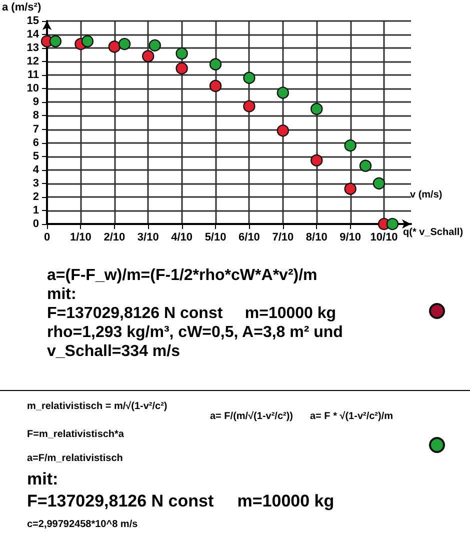 This screenshot has width=470, height=538. I want to click on x-tick-label: 6/10, so click(249, 238).